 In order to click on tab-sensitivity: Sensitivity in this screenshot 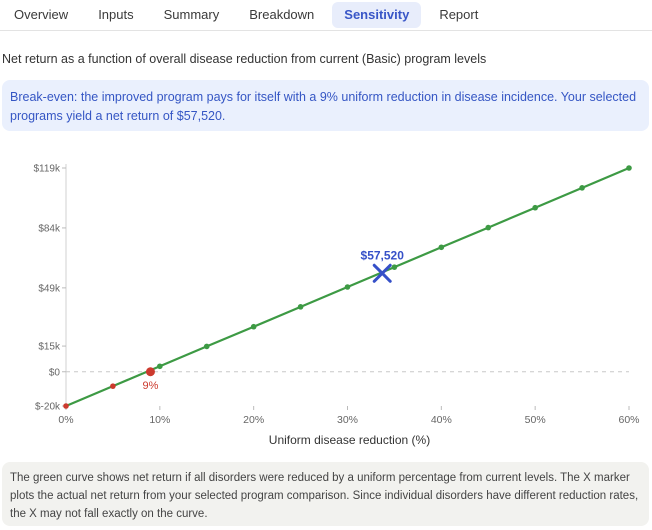, I will do `click(377, 15)`.